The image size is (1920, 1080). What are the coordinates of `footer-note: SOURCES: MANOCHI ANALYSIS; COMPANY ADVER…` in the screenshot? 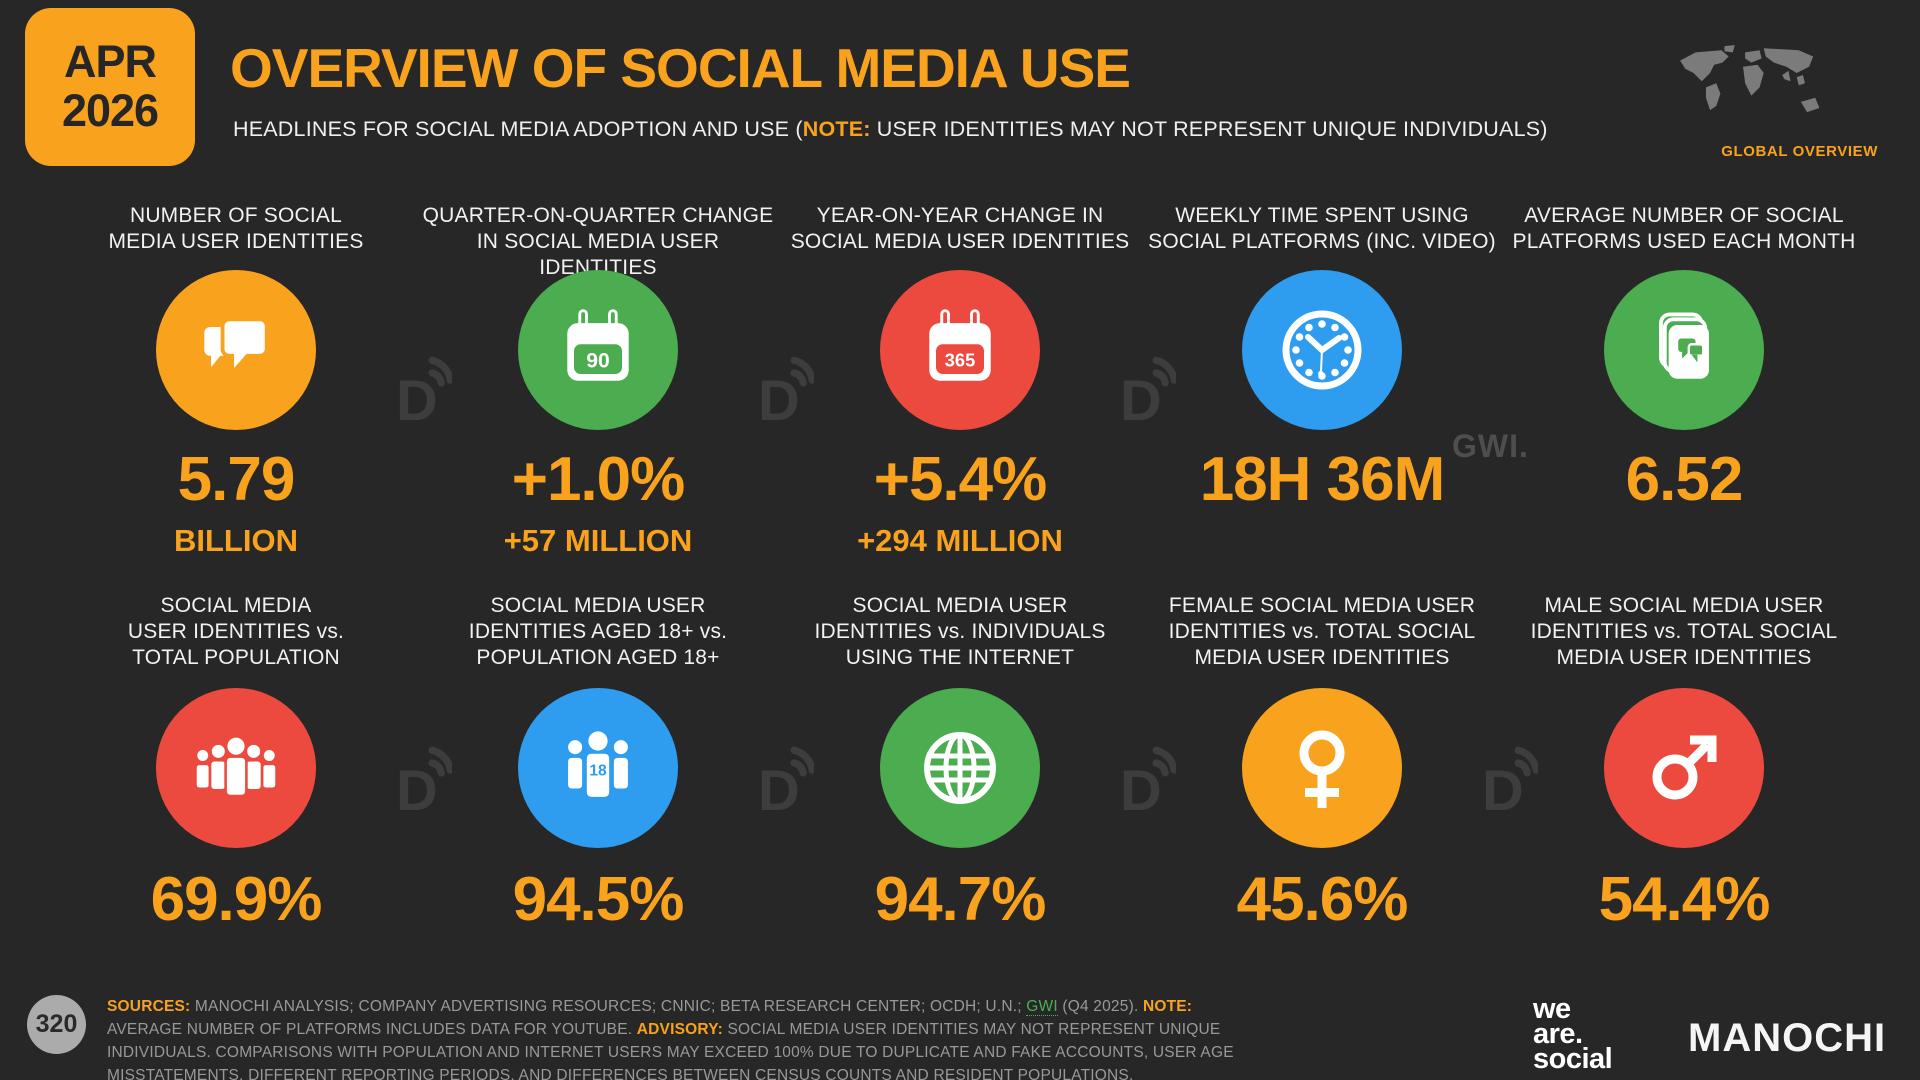 It's located at (682, 1037).